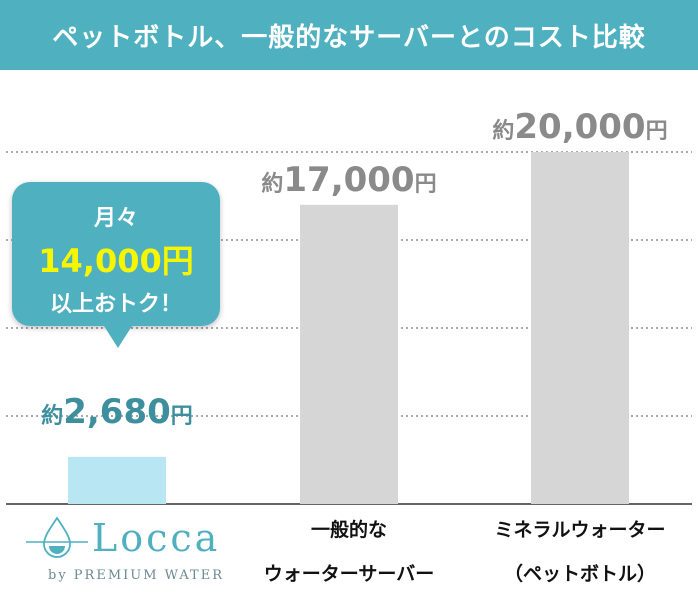  I want to click on value-label-0: 約2,680円, so click(117, 412).